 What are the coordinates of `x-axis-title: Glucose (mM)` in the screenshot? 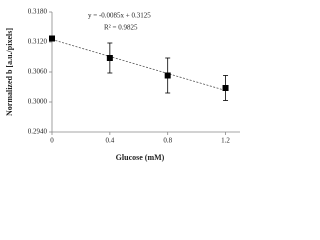 It's located at (140, 157).